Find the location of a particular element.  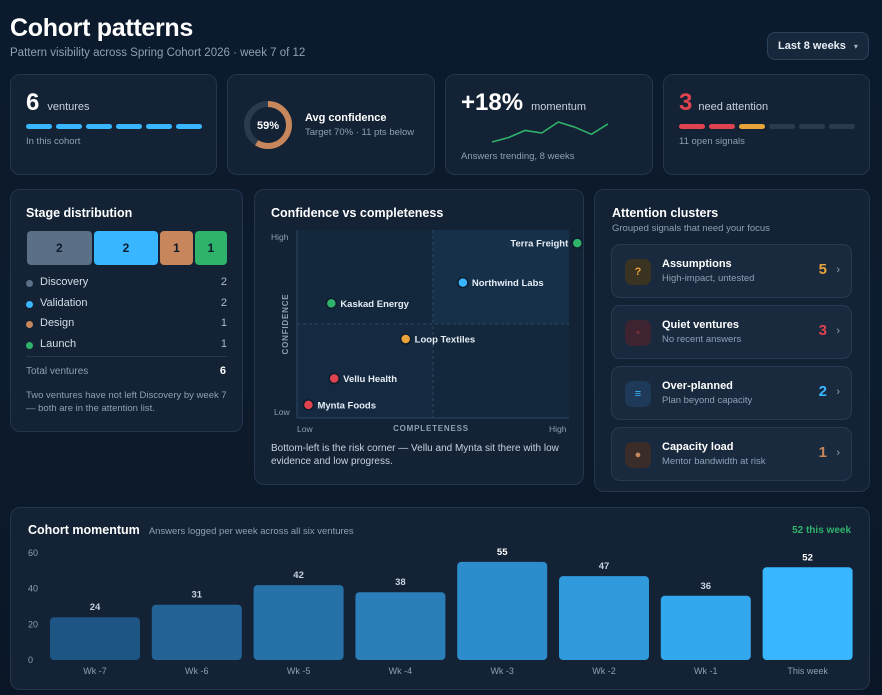

stage-segment-discovery: 2 is located at coordinates (59, 248).